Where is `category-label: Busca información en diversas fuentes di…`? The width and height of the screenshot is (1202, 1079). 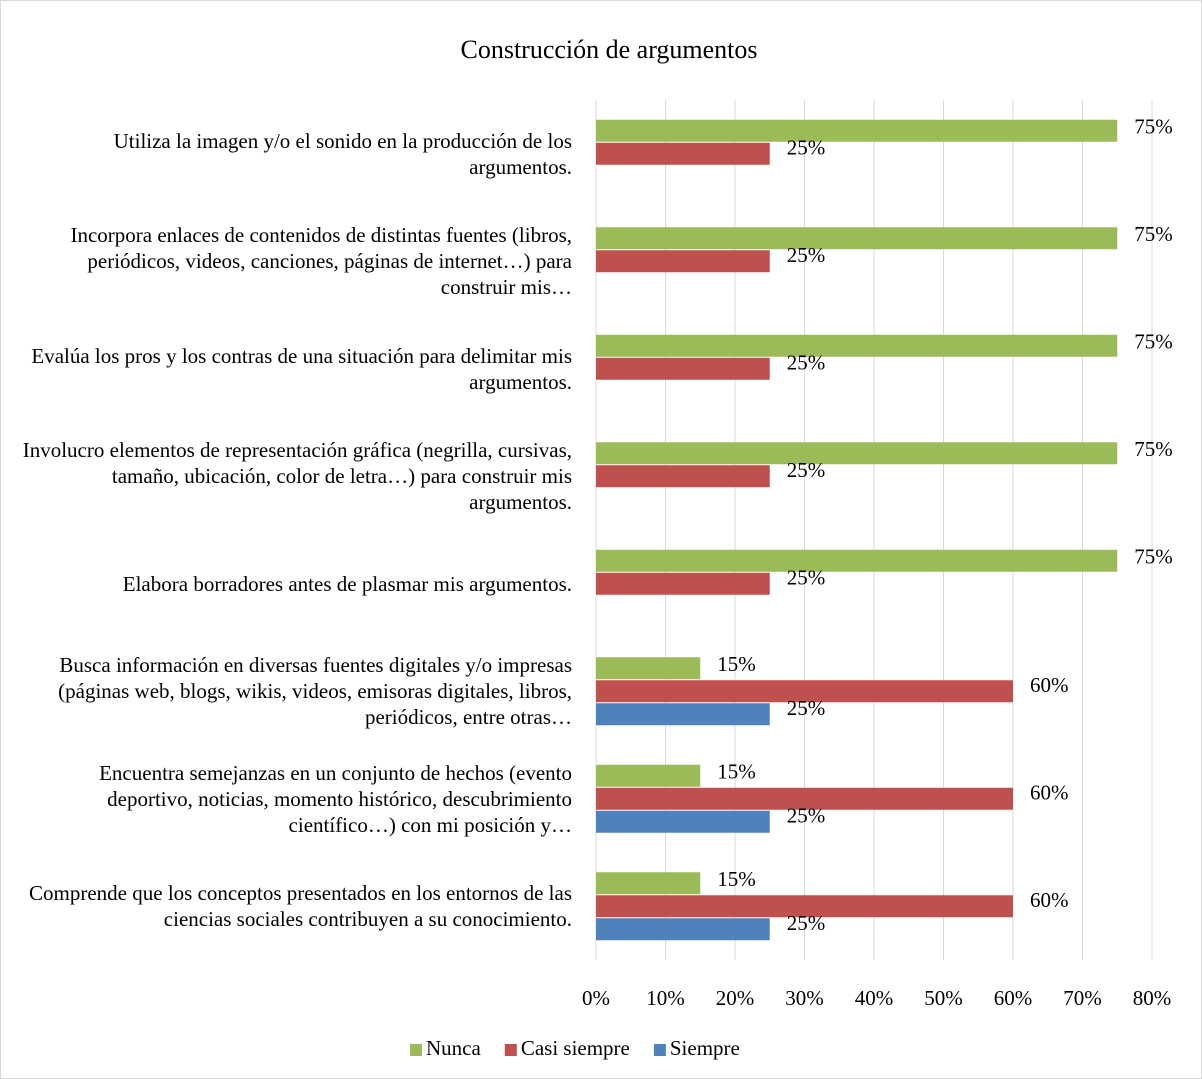 category-label: Busca información en diversas fuentes di… is located at coordinates (315, 691).